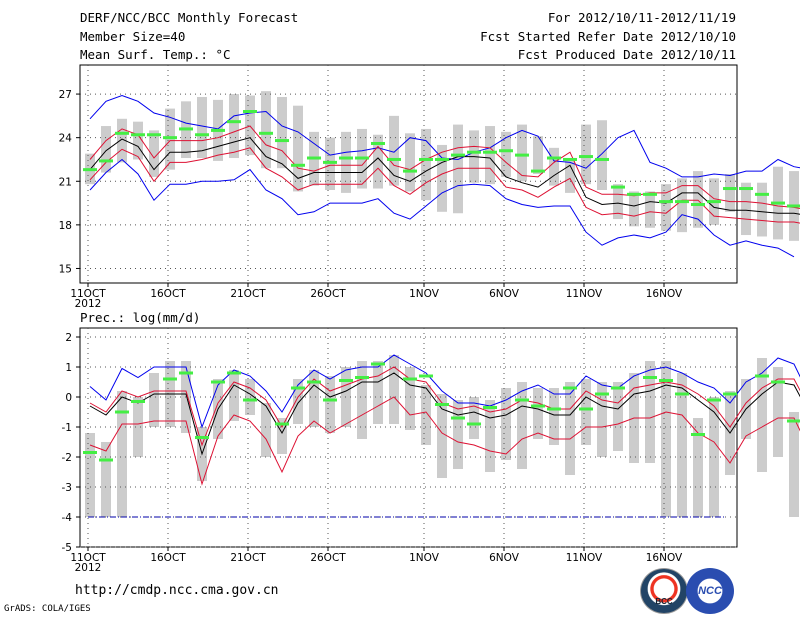  Describe the element at coordinates (664, 591) in the screenshot. I see `bcc-logo: BCC` at that location.